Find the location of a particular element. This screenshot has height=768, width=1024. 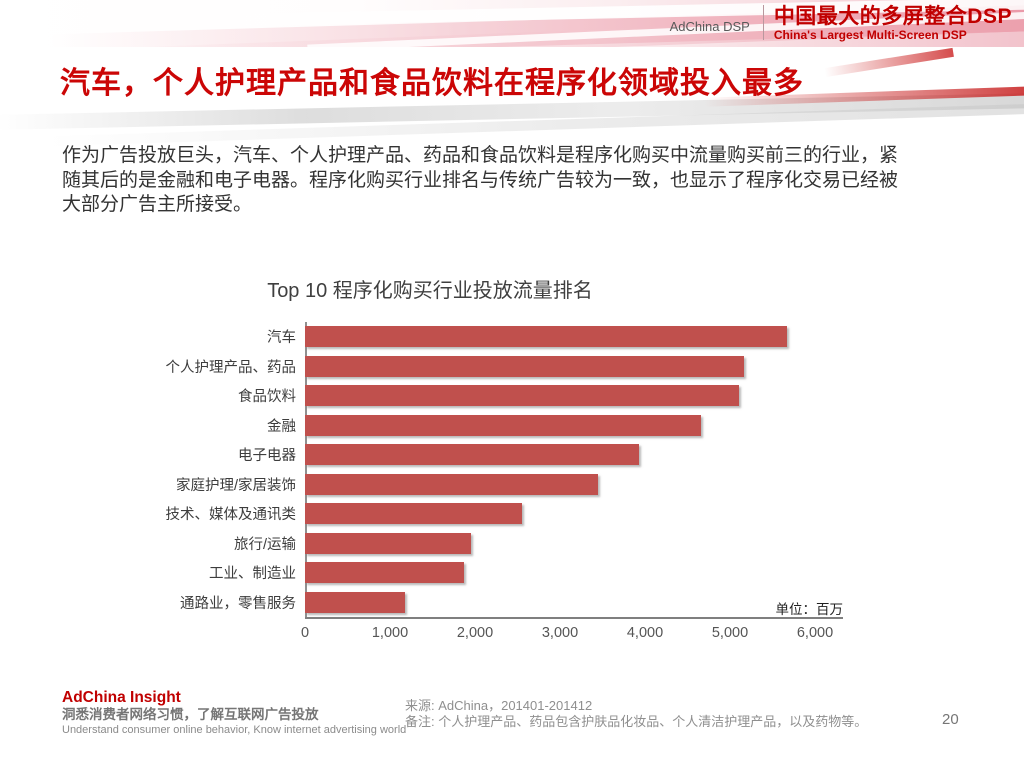

category-label: 个人护理产品、药品 is located at coordinates (231, 367).